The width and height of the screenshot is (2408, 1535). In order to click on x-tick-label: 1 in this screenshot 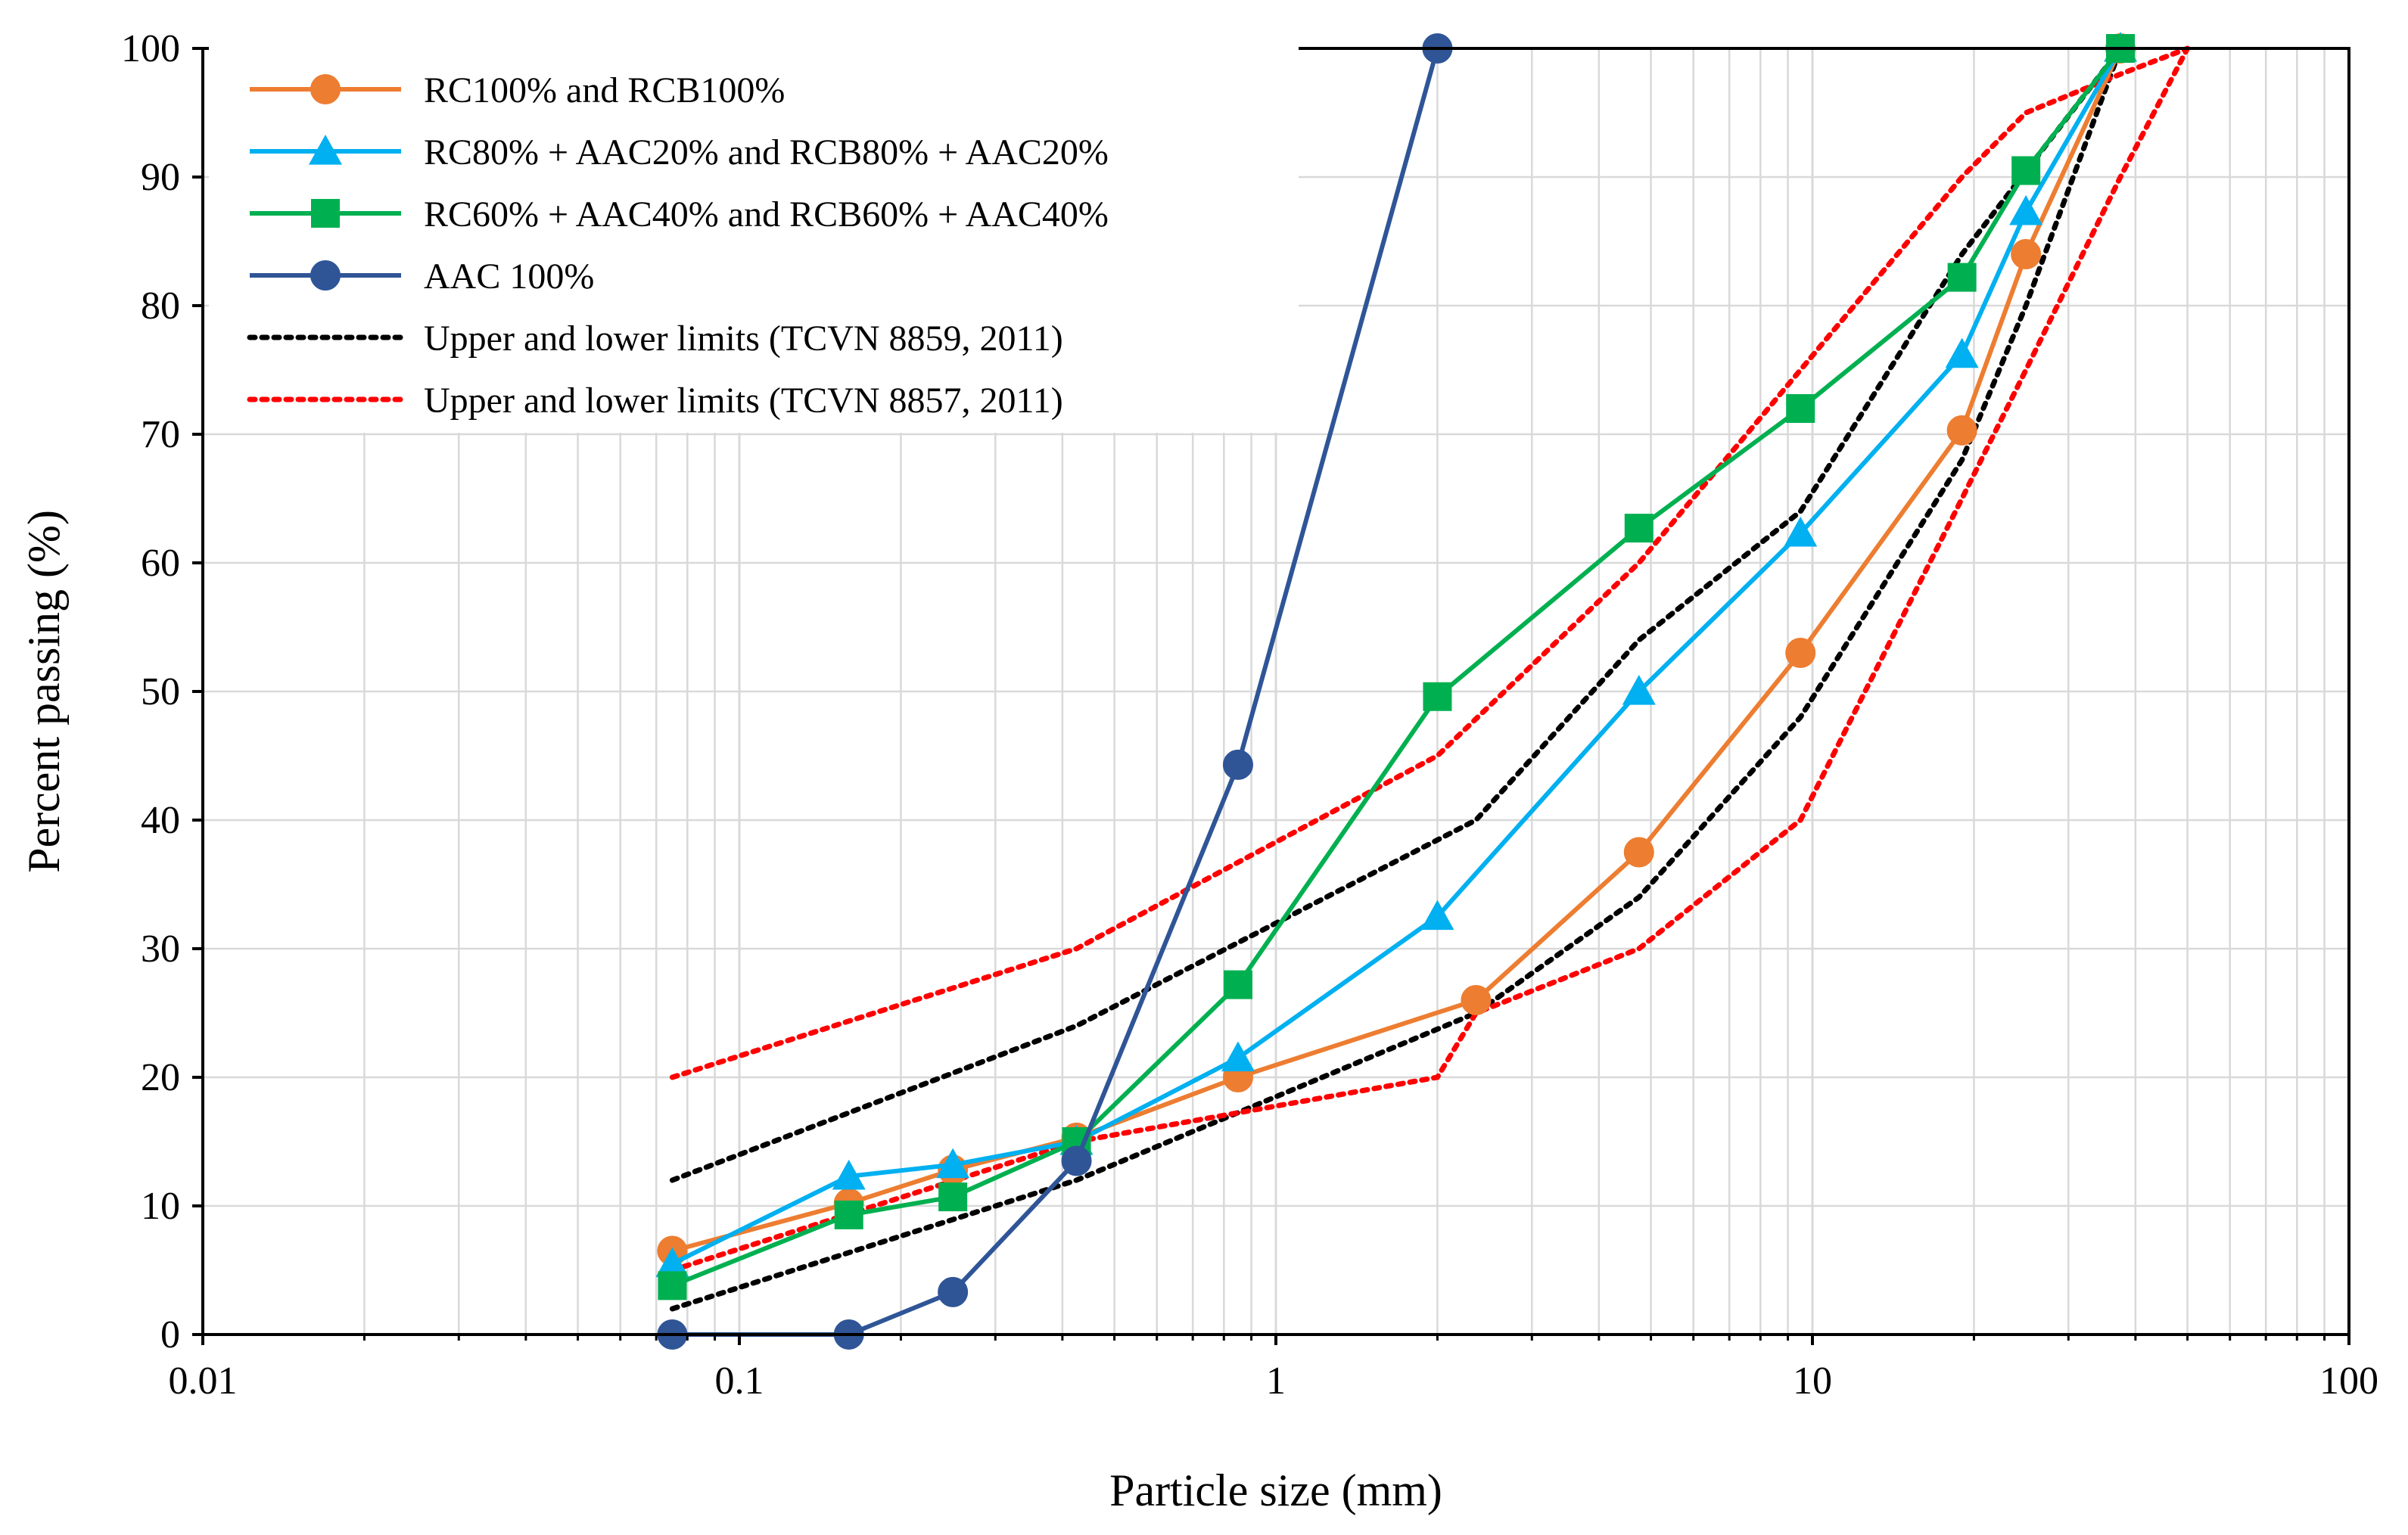, I will do `click(1276, 1381)`.